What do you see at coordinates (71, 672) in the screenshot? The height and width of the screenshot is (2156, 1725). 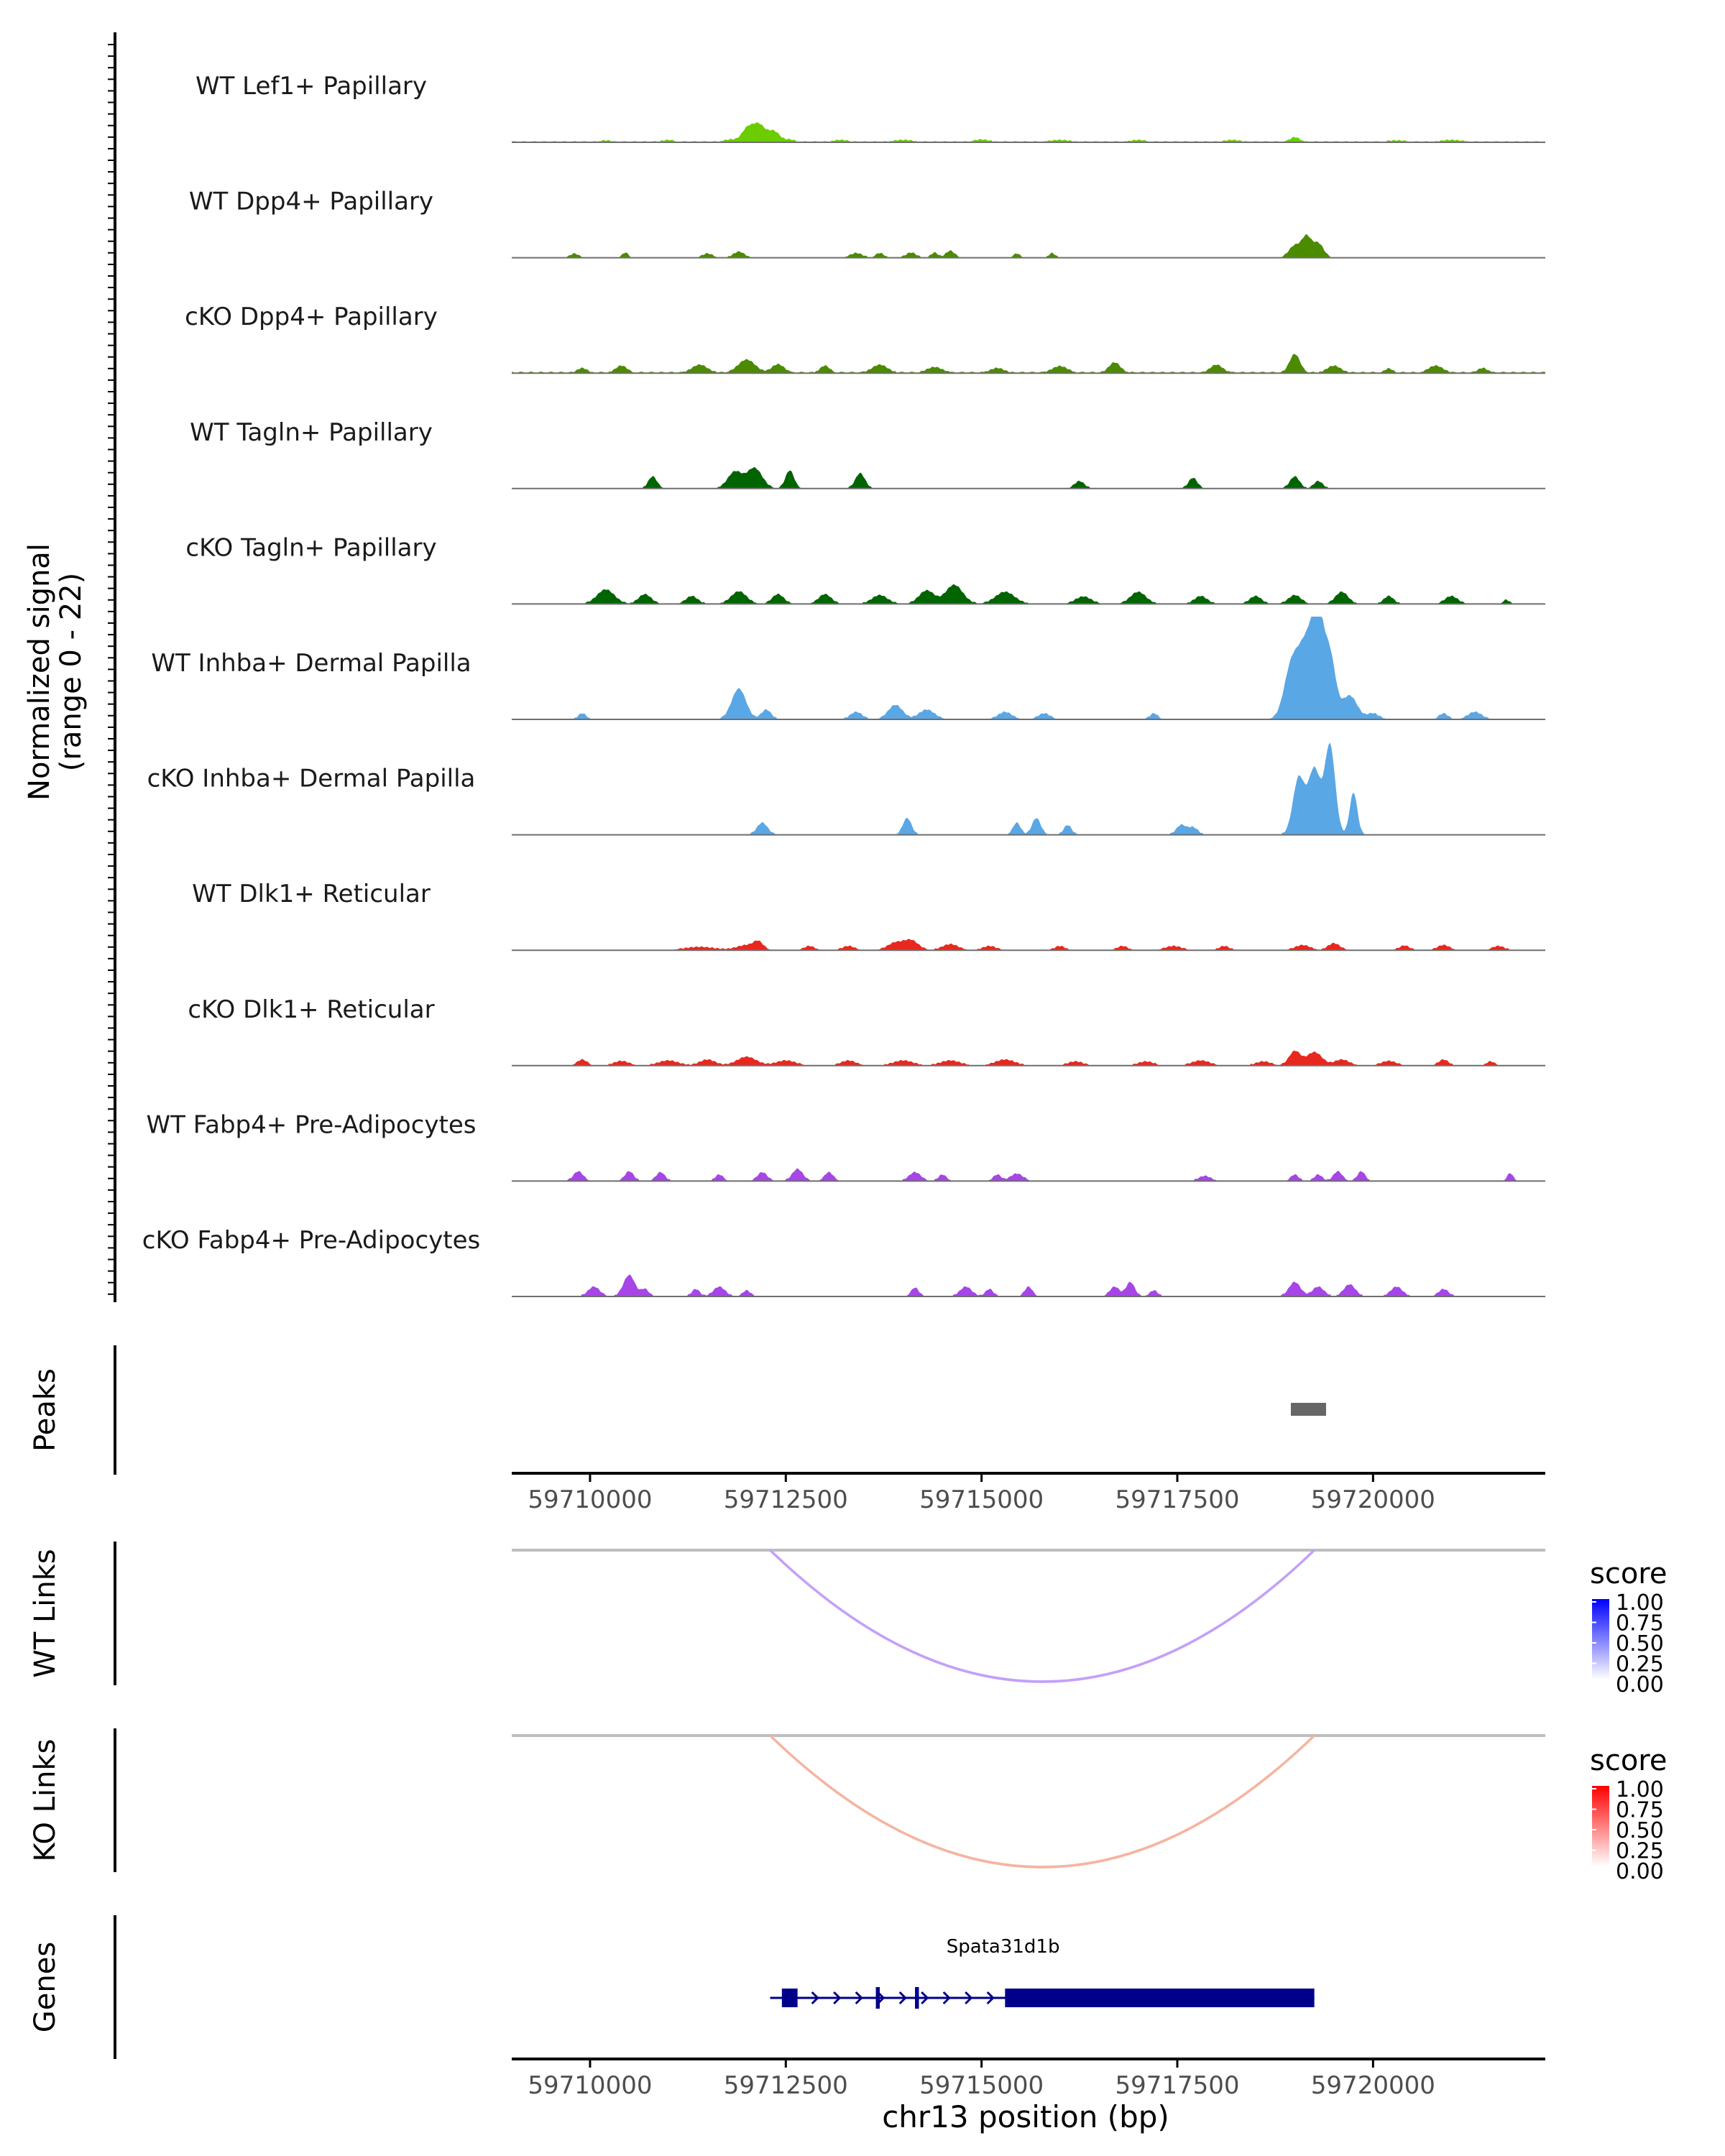 I see `coverage-y-range-label: (range 0 - 22)` at bounding box center [71, 672].